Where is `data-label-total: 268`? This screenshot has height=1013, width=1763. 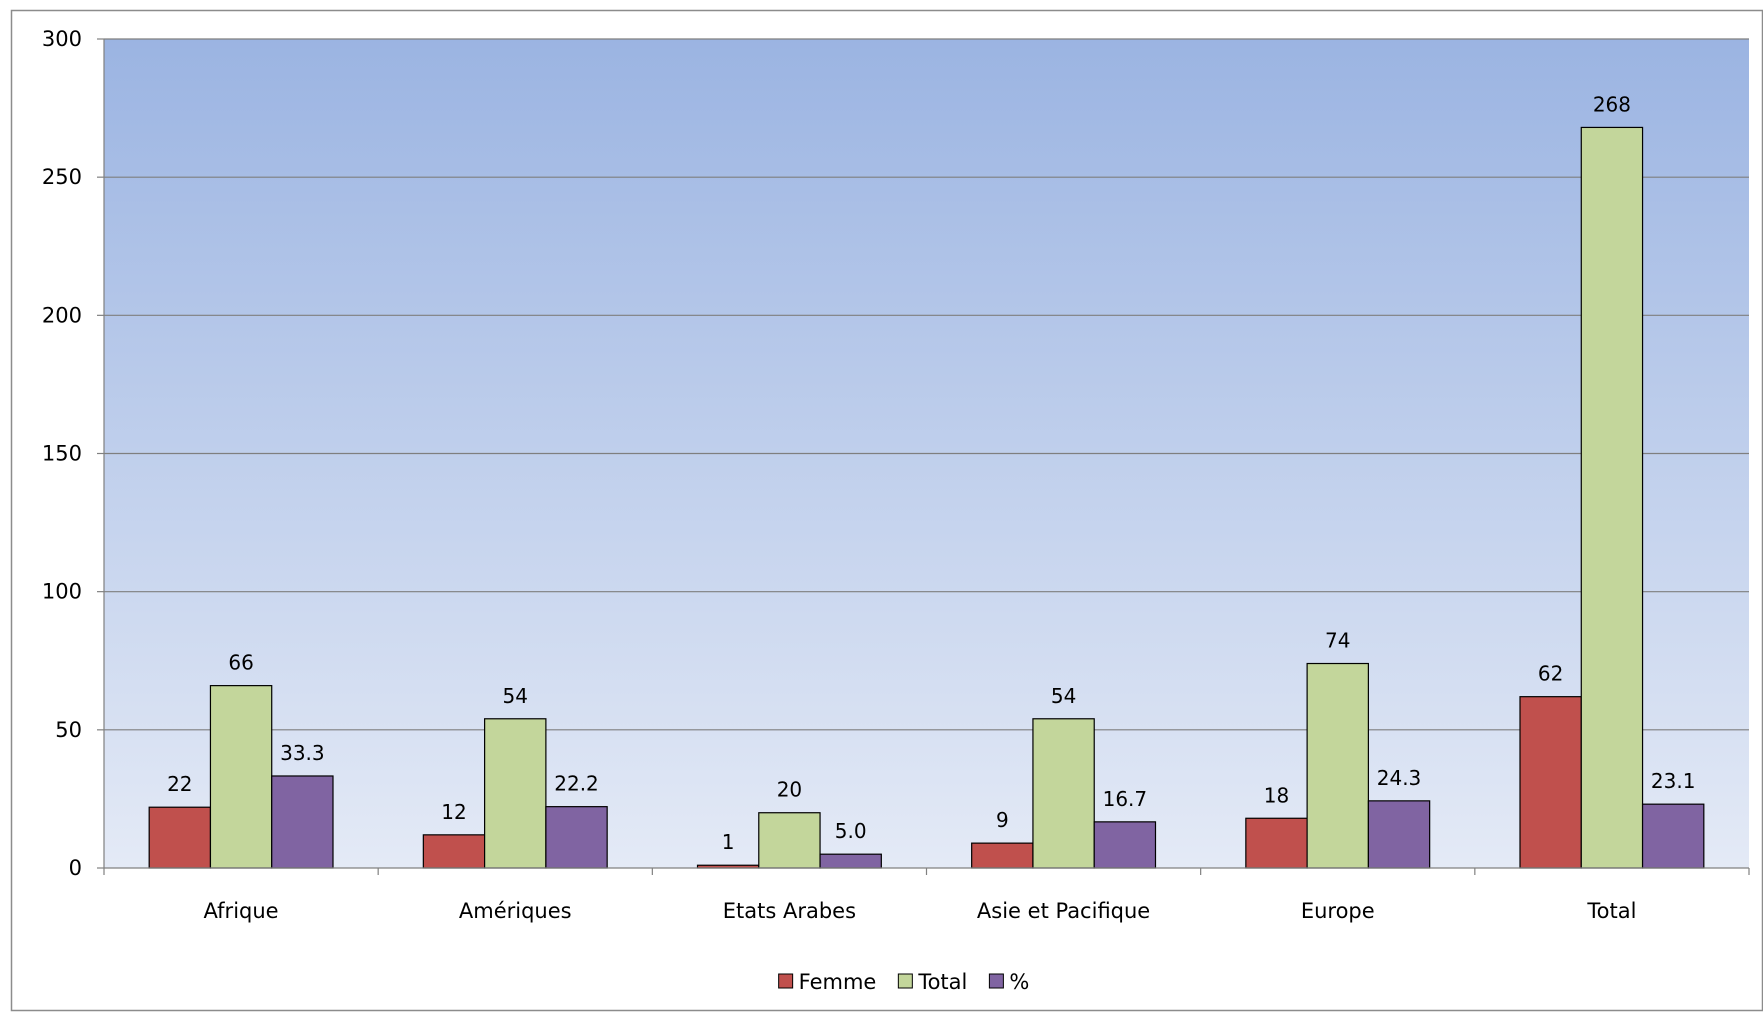 data-label-total: 268 is located at coordinates (1612, 104).